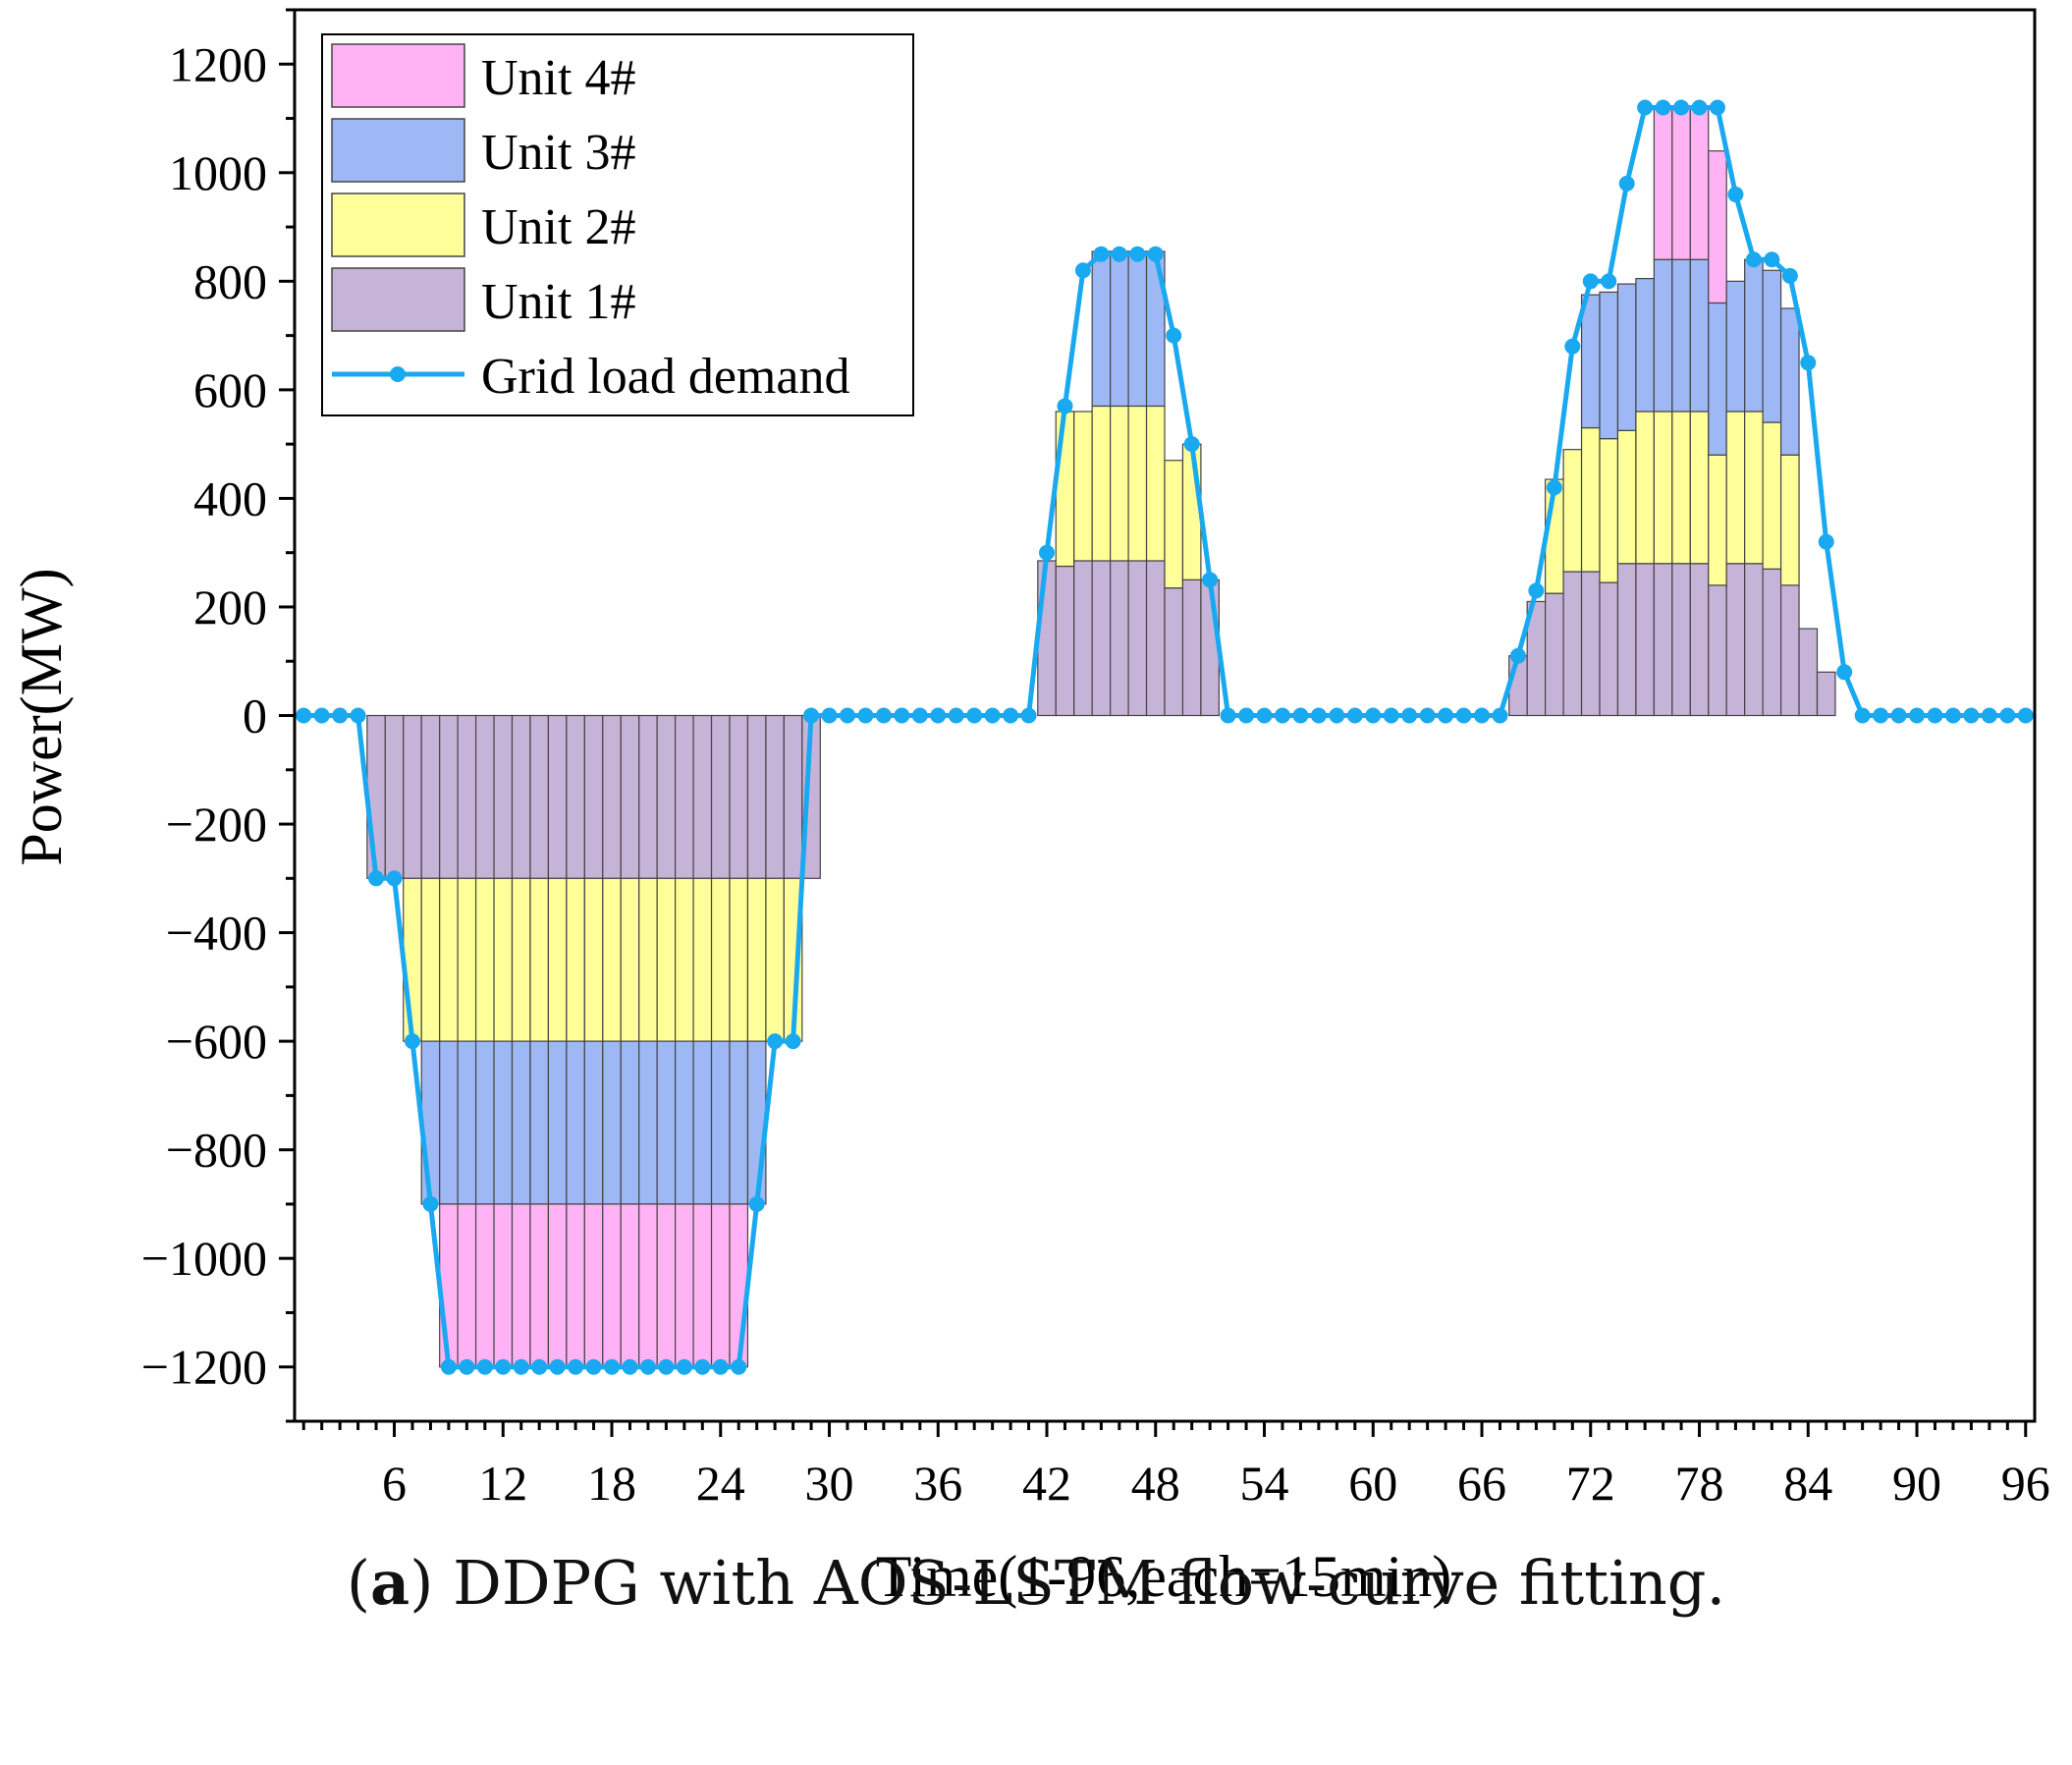  What do you see at coordinates (230, 280) in the screenshot?
I see `y-tick-label: 800` at bounding box center [230, 280].